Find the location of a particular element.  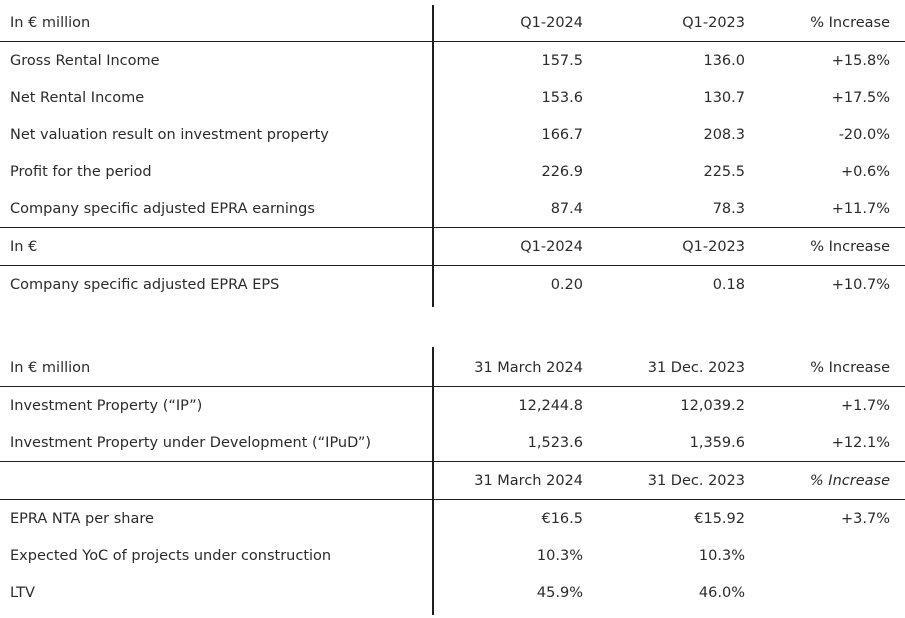

row-value-prior: 130.7 is located at coordinates (724, 97).